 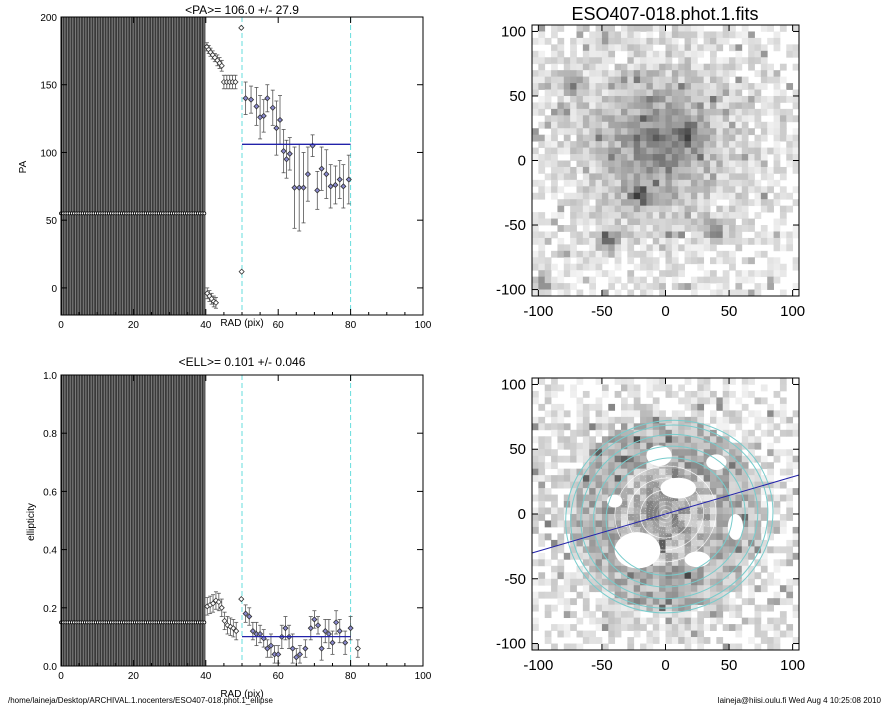 I want to click on image-title: ESO407-018.phot.1.fits, so click(x=664, y=14).